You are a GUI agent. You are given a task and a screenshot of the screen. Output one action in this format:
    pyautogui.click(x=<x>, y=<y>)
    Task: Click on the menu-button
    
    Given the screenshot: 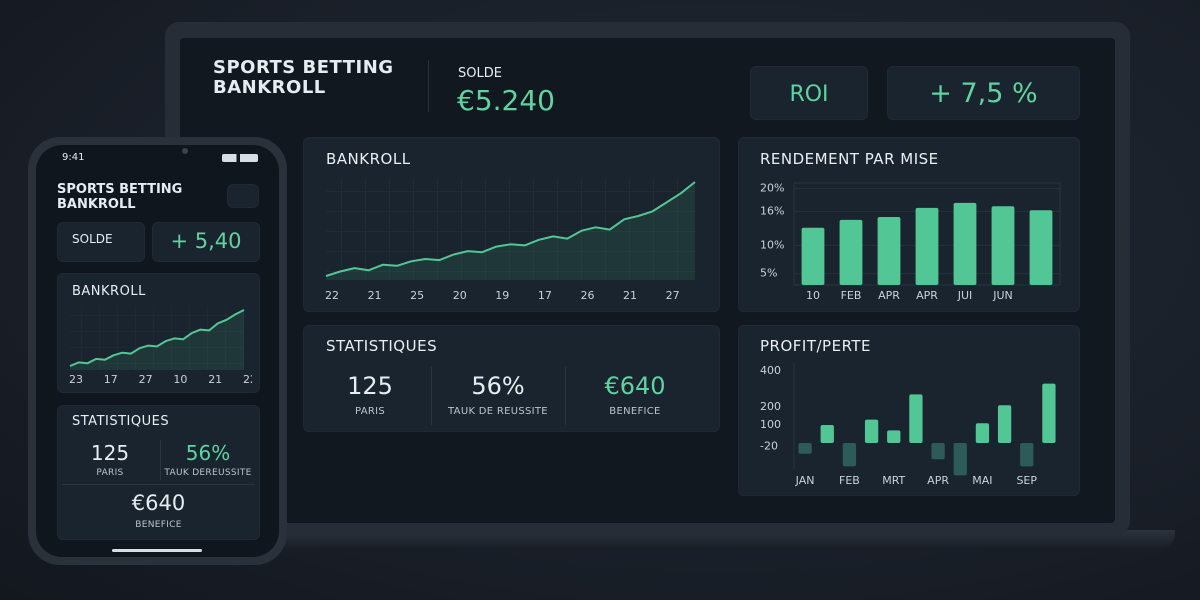 What is the action you would take?
    pyautogui.click(x=243, y=196)
    